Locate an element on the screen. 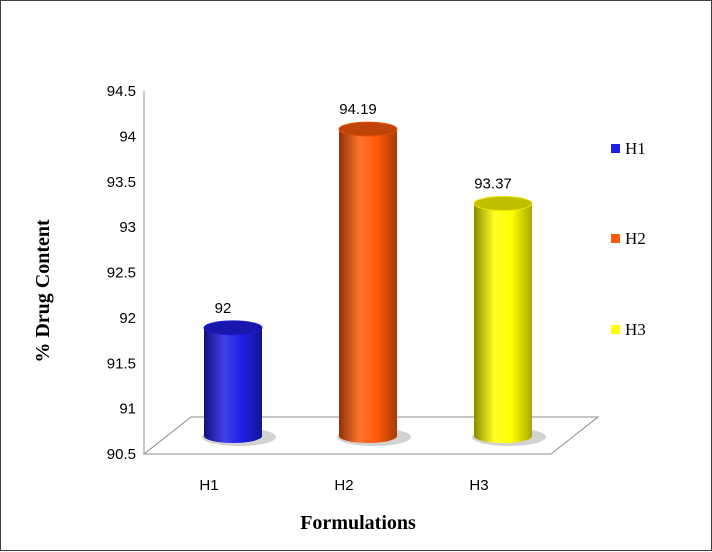 The height and width of the screenshot is (552, 712). bar-h2 is located at coordinates (368, 286).